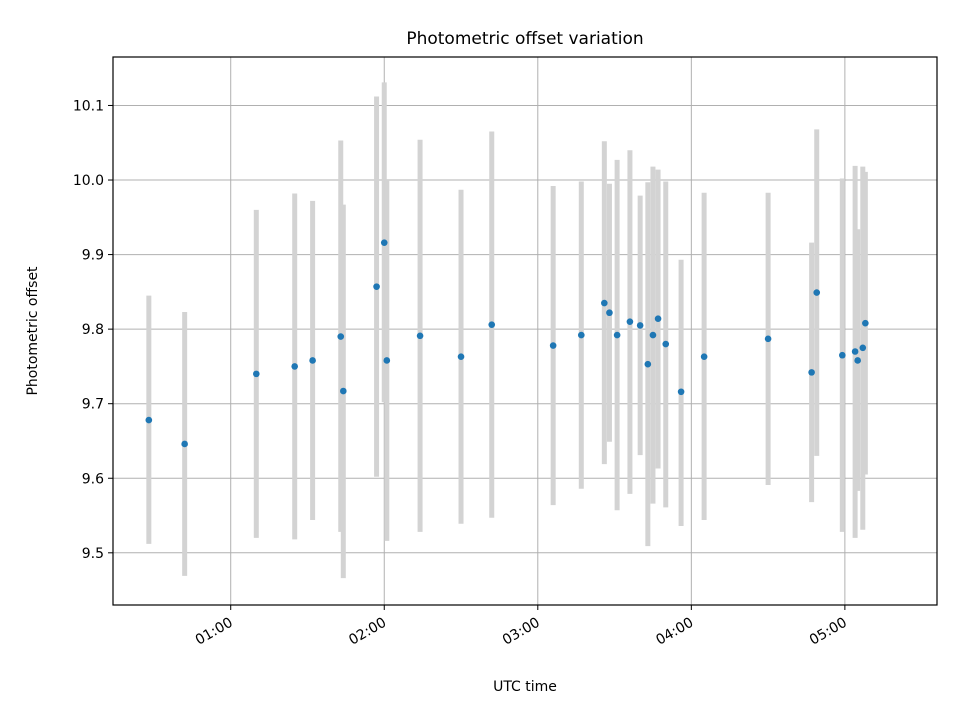 The width and height of the screenshot is (960, 720). What do you see at coordinates (93, 554) in the screenshot?
I see `y-tick-label: 9.5` at bounding box center [93, 554].